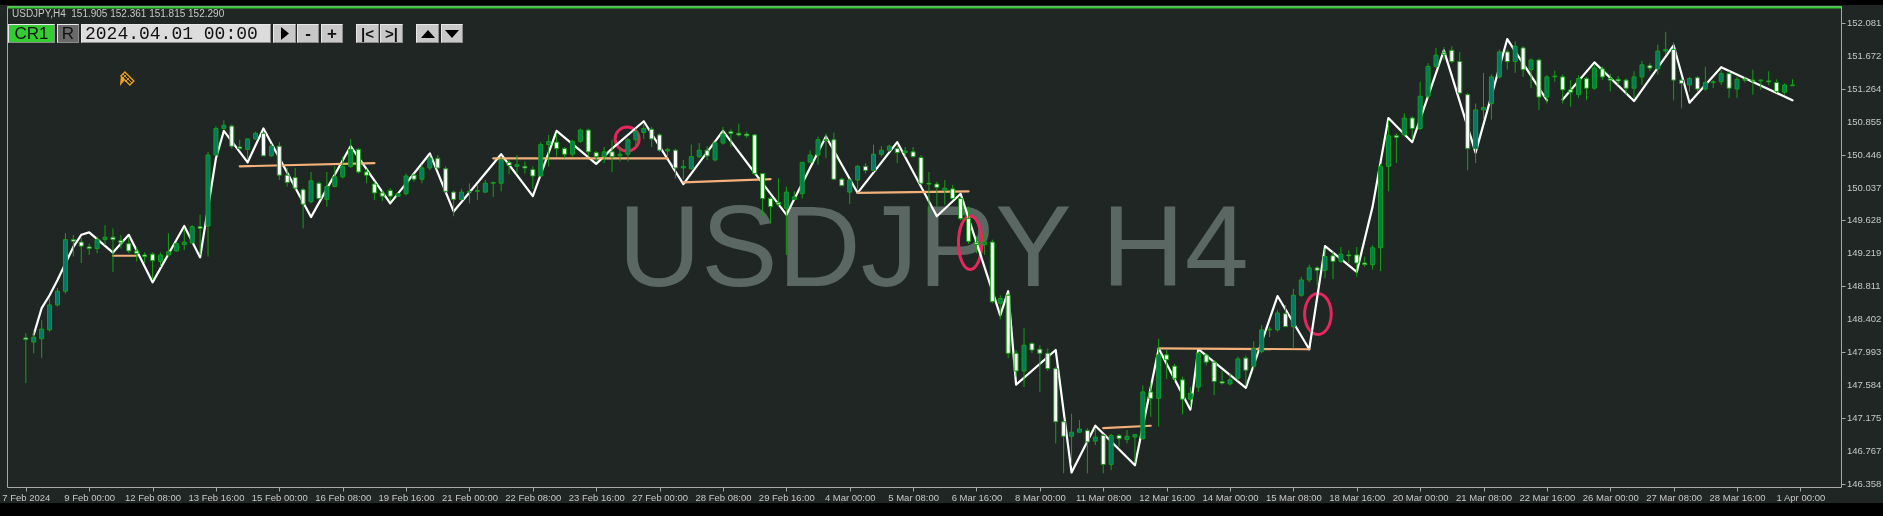 Image resolution: width=1883 pixels, height=516 pixels. What do you see at coordinates (216, 497) in the screenshot?
I see `x-tick-label: 13 Feb 16:00` at bounding box center [216, 497].